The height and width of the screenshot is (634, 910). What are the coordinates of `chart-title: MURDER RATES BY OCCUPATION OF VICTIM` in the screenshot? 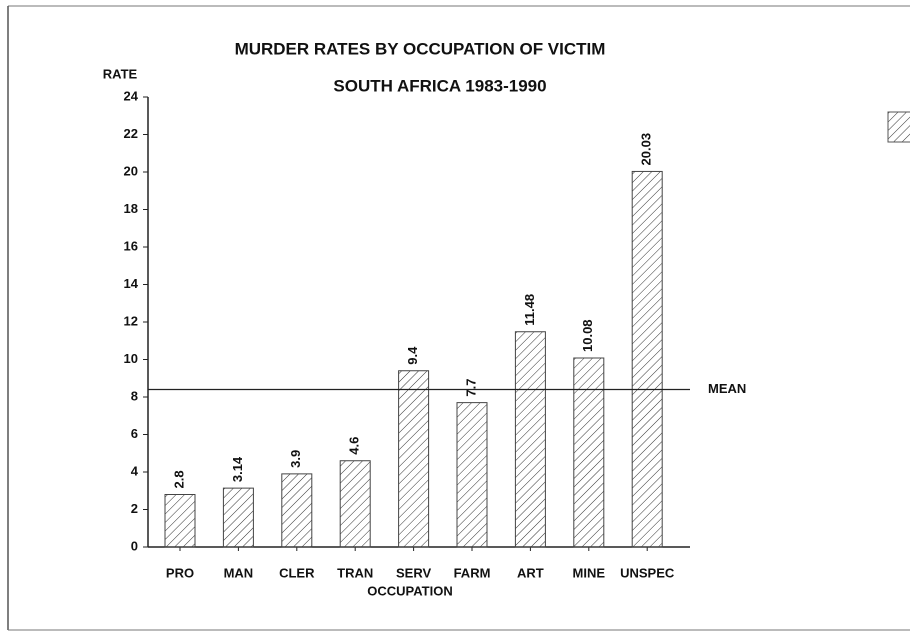 It's located at (420, 48).